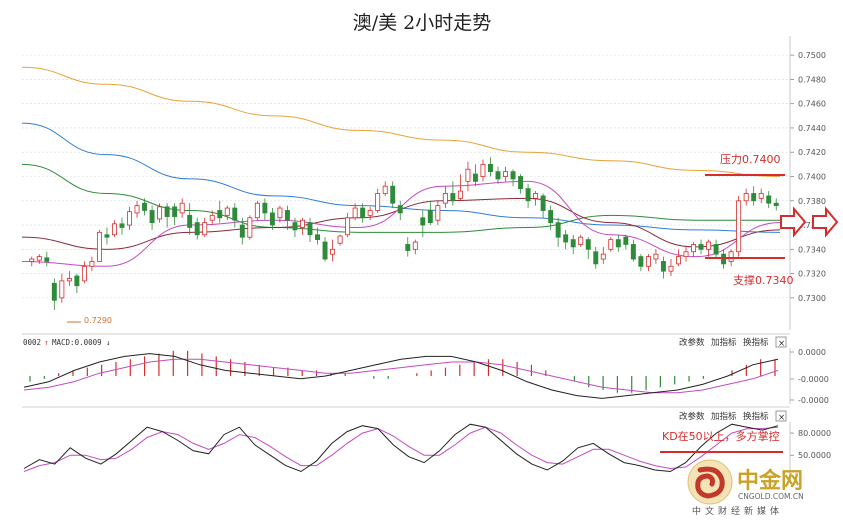 Image resolution: width=843 pixels, height=528 pixels. I want to click on cngold-logo: 中金网 CNGOLD.COM.CN 中文财经新媒体, so click(745, 488).